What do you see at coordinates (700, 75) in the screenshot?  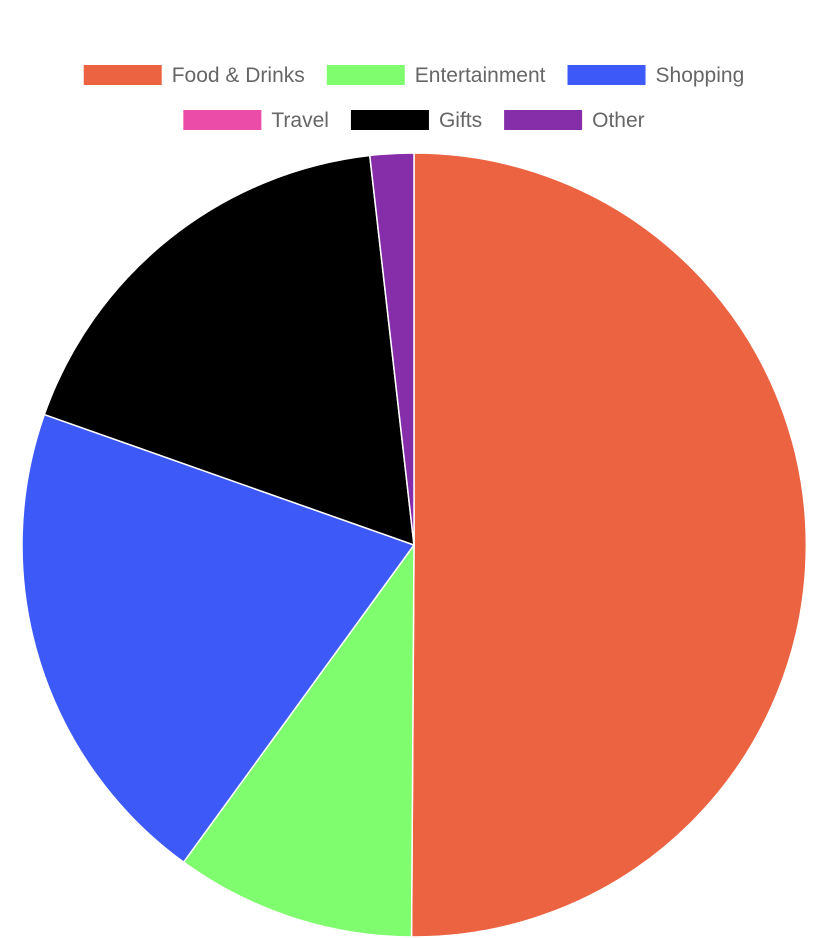 I see `legend-label-shopping: Shopping` at bounding box center [700, 75].